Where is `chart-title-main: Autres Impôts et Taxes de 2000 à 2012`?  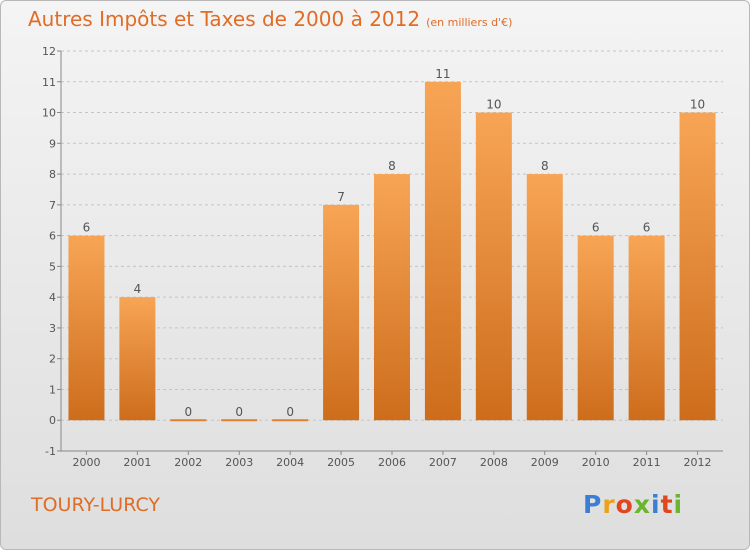 chart-title-main: Autres Impôts et Taxes de 2000 à 2012 is located at coordinates (224, 19).